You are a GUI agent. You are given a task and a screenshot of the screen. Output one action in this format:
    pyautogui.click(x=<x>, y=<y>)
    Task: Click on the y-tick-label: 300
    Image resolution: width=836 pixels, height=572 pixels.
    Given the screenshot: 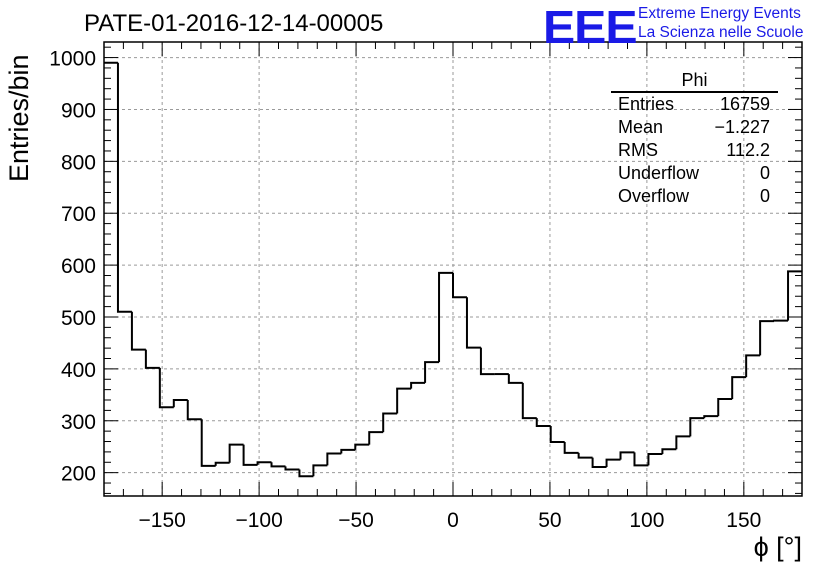 What is the action you would take?
    pyautogui.click(x=78, y=422)
    